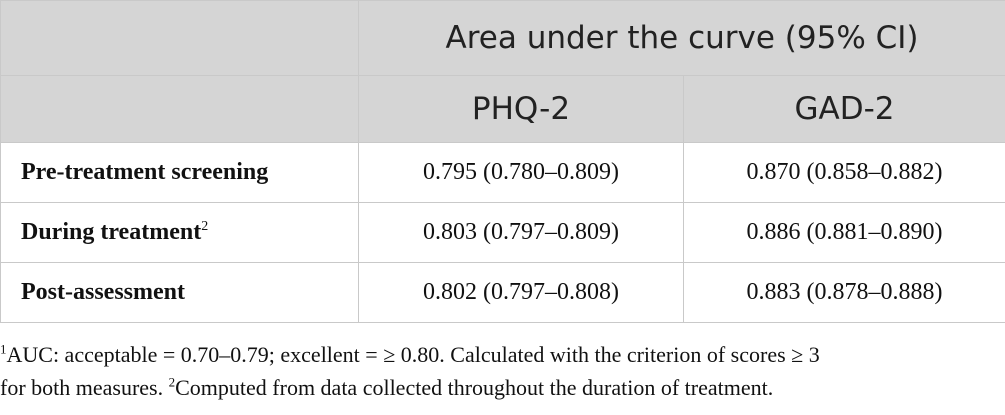 The height and width of the screenshot is (415, 1005). What do you see at coordinates (843, 232) in the screenshot?
I see `gad2-value: 0.886 (0.881–0.890)` at bounding box center [843, 232].